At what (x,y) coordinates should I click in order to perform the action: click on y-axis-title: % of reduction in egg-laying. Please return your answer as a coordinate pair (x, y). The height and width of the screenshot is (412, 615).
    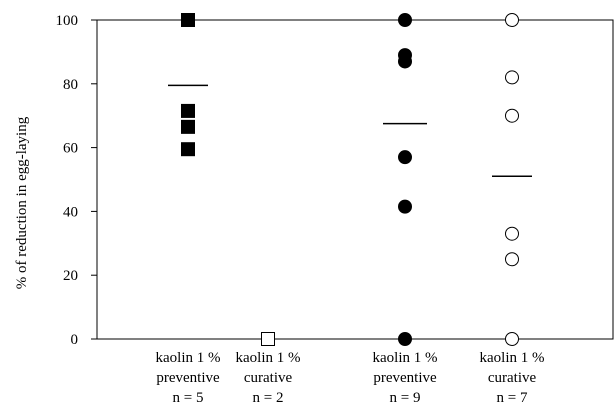
    Looking at the image, I should click on (22, 202).